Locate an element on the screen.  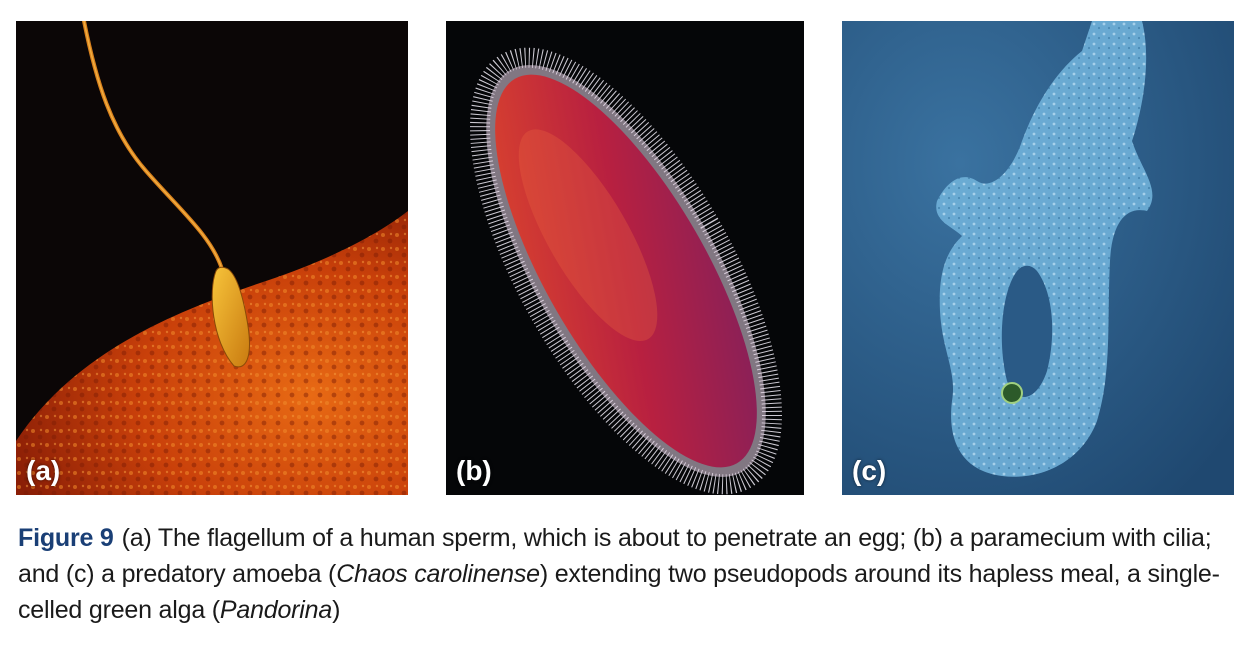
panel-label-b: (b) is located at coordinates (474, 471).